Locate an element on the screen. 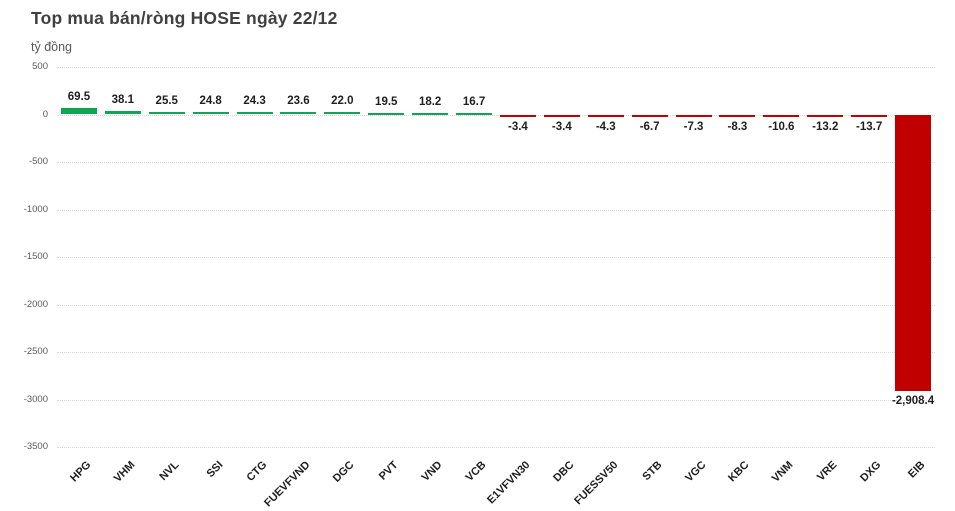  y-tick-label: -2000 is located at coordinates (35, 304).